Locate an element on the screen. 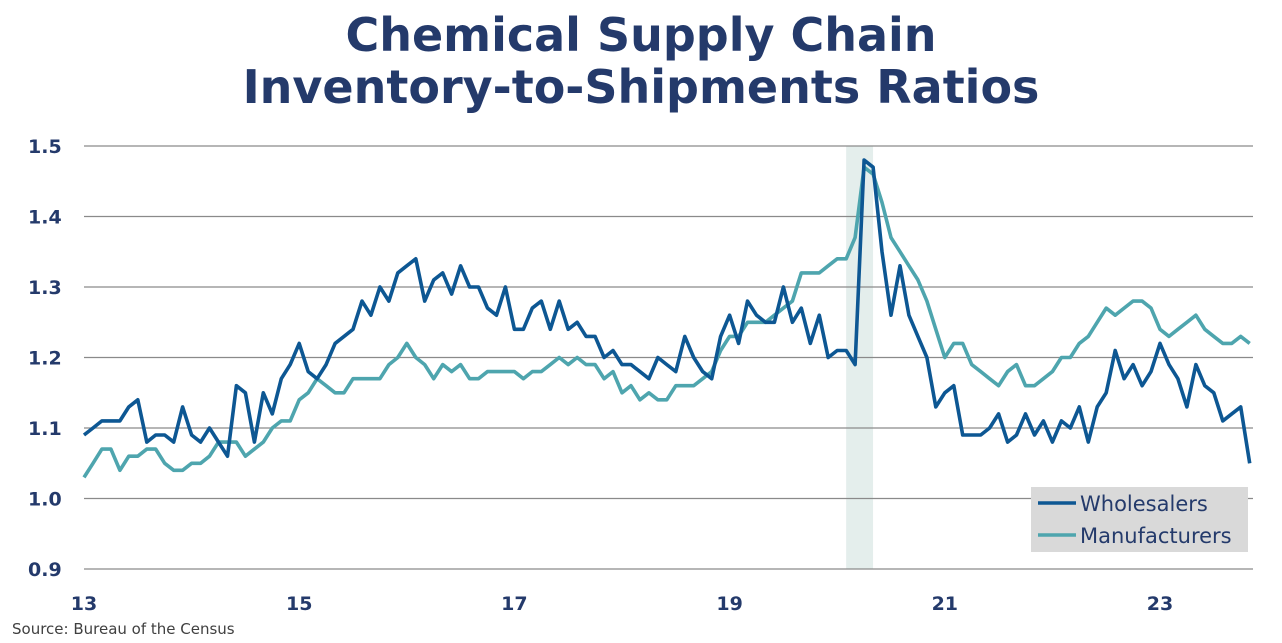 The width and height of the screenshot is (1282, 643). x-tick-label: 13 is located at coordinates (84, 604).